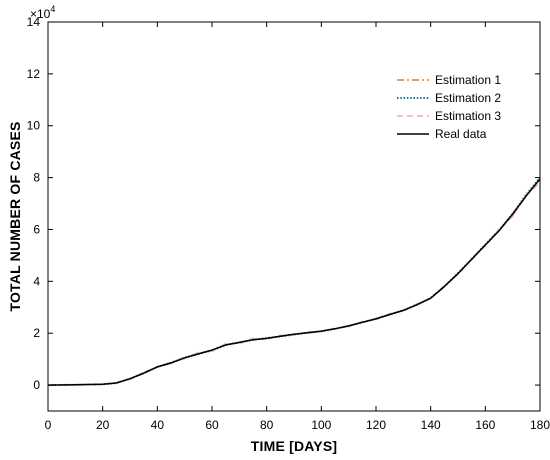 The width and height of the screenshot is (550, 460). Describe the element at coordinates (103, 425) in the screenshot. I see `x-tick-label: 20` at that location.